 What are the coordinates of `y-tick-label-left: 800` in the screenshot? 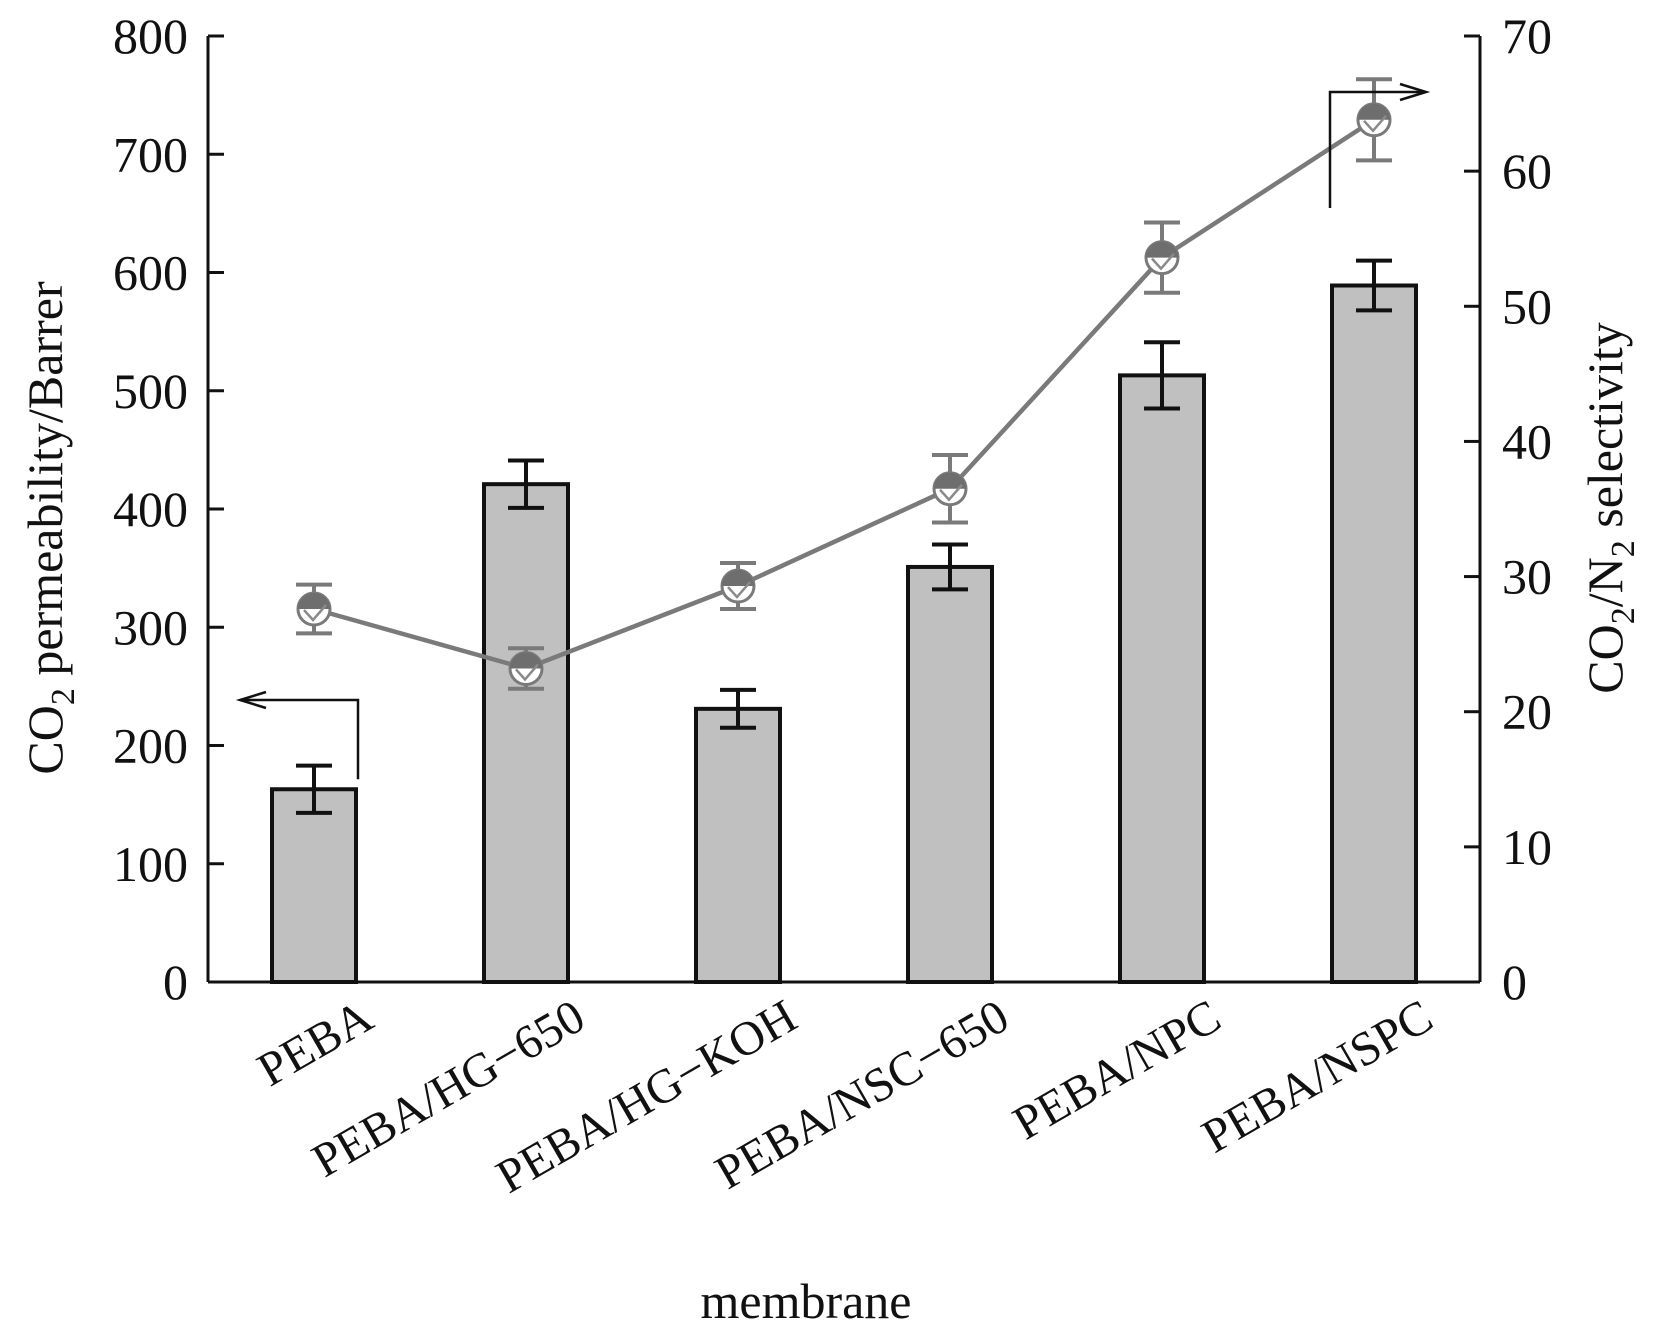 It's located at (150, 36).